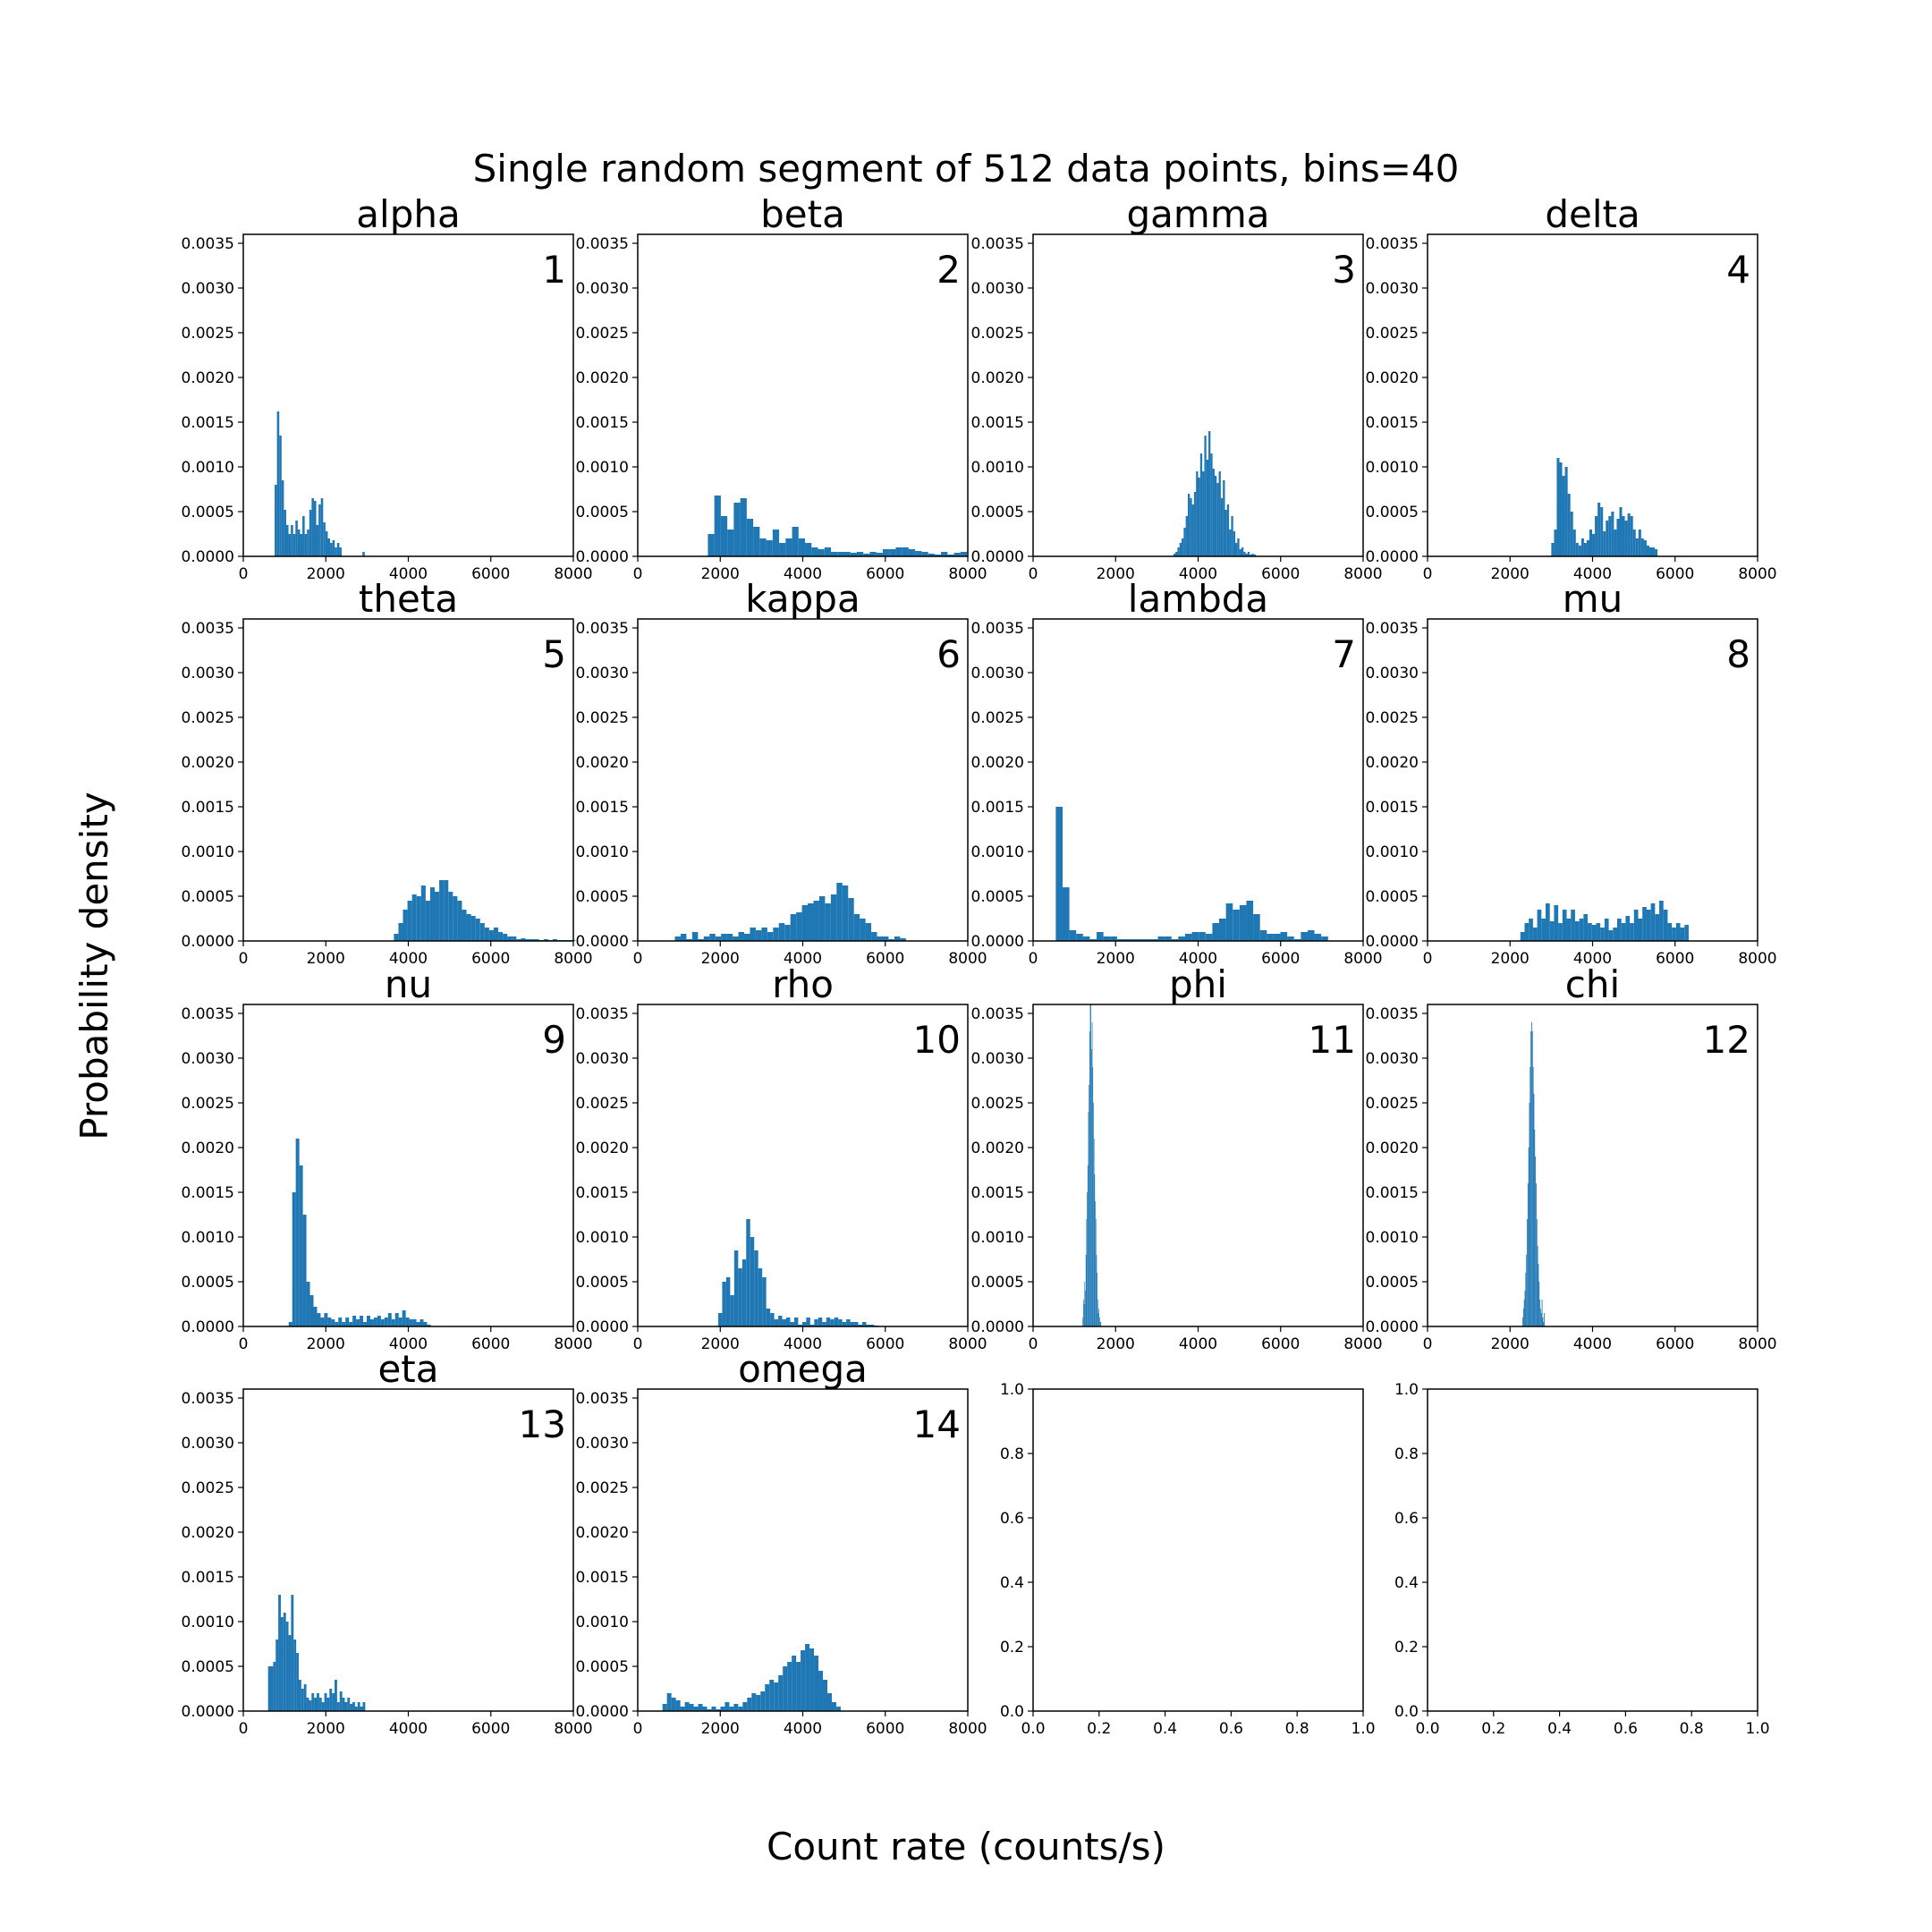  Describe the element at coordinates (1738, 654) in the screenshot. I see `panel-number: 8` at that location.